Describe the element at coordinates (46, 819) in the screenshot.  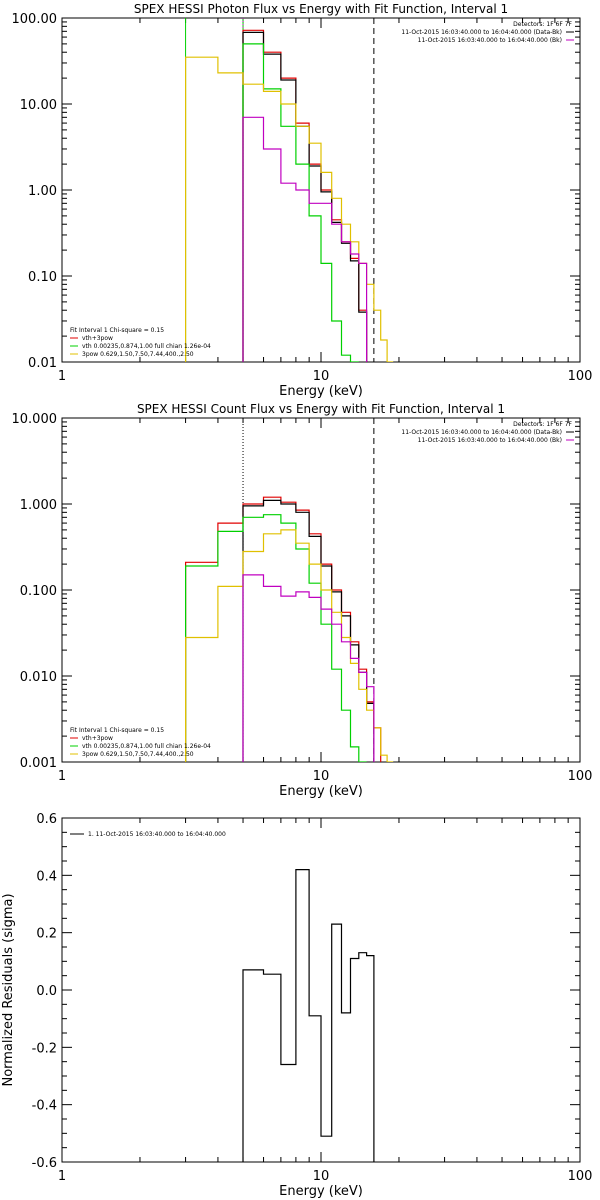
I see `y-tick-label: 0.6` at that location.